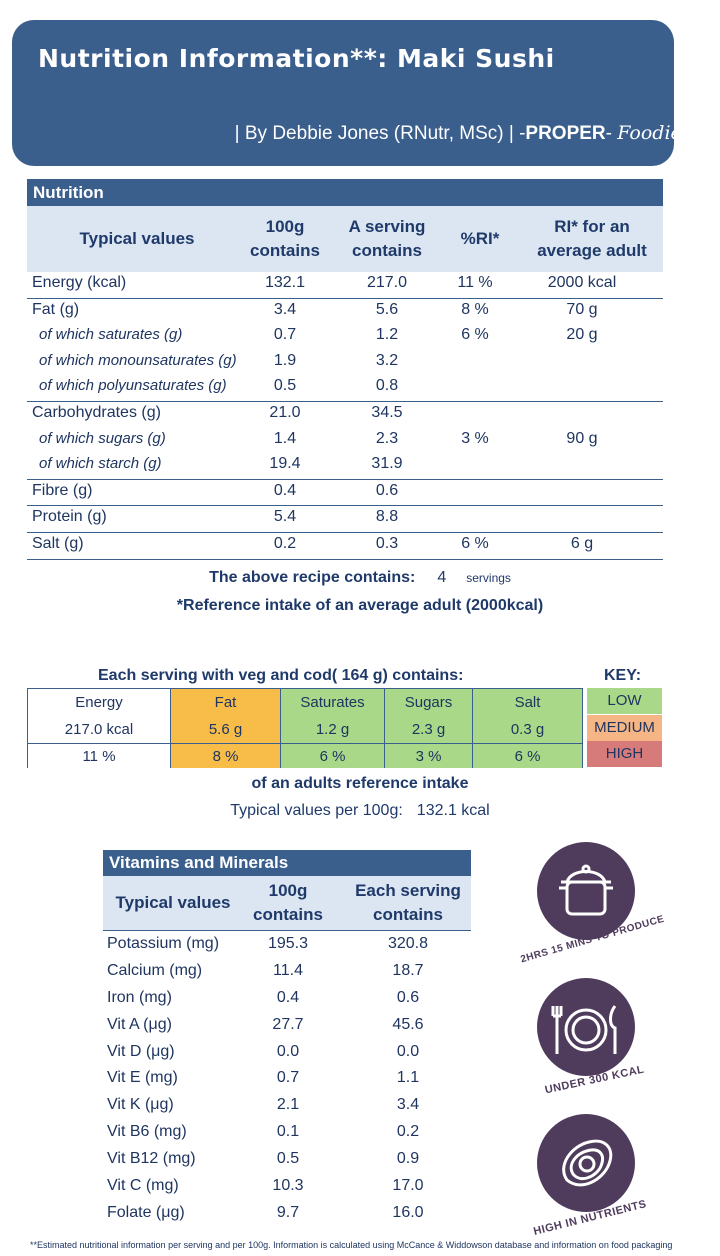 This screenshot has height=1256, width=720. Describe the element at coordinates (527, 755) in the screenshot. I see `traffic-pct-cell: 6 %` at that location.